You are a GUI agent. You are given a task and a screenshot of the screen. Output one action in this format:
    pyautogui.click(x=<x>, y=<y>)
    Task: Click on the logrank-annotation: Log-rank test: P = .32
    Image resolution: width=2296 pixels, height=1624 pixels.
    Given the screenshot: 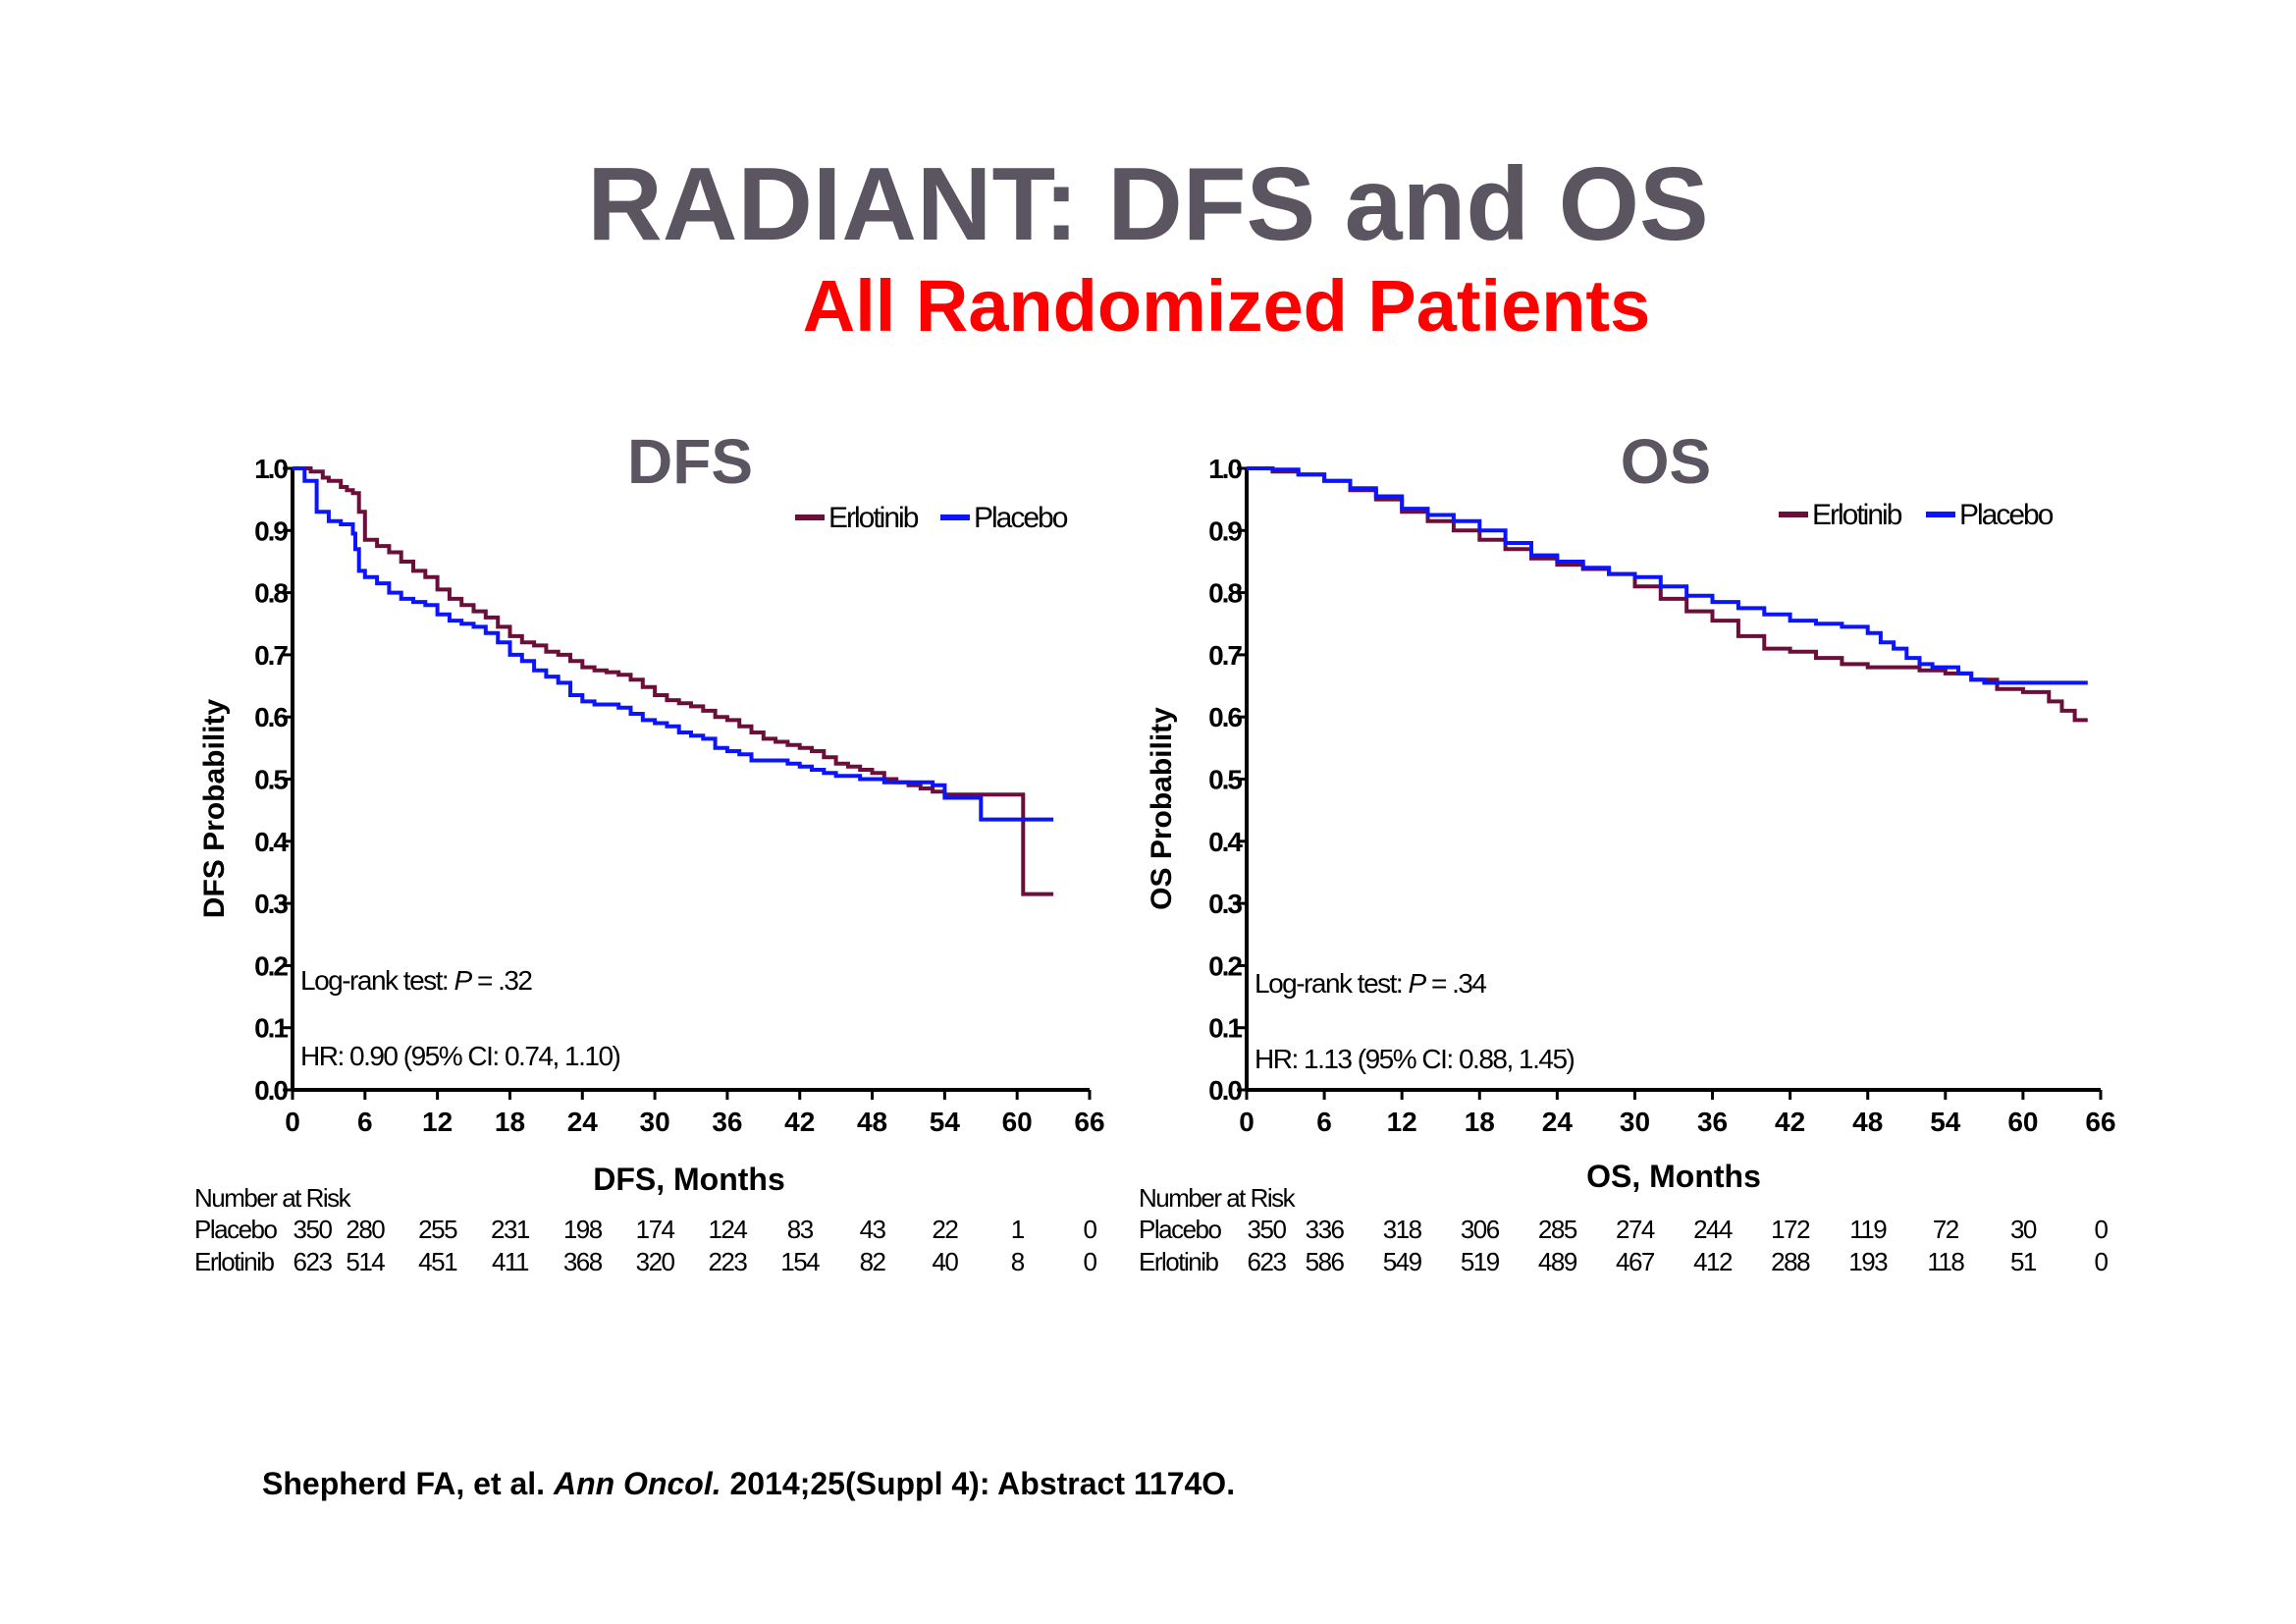 What is the action you would take?
    pyautogui.click(x=416, y=980)
    